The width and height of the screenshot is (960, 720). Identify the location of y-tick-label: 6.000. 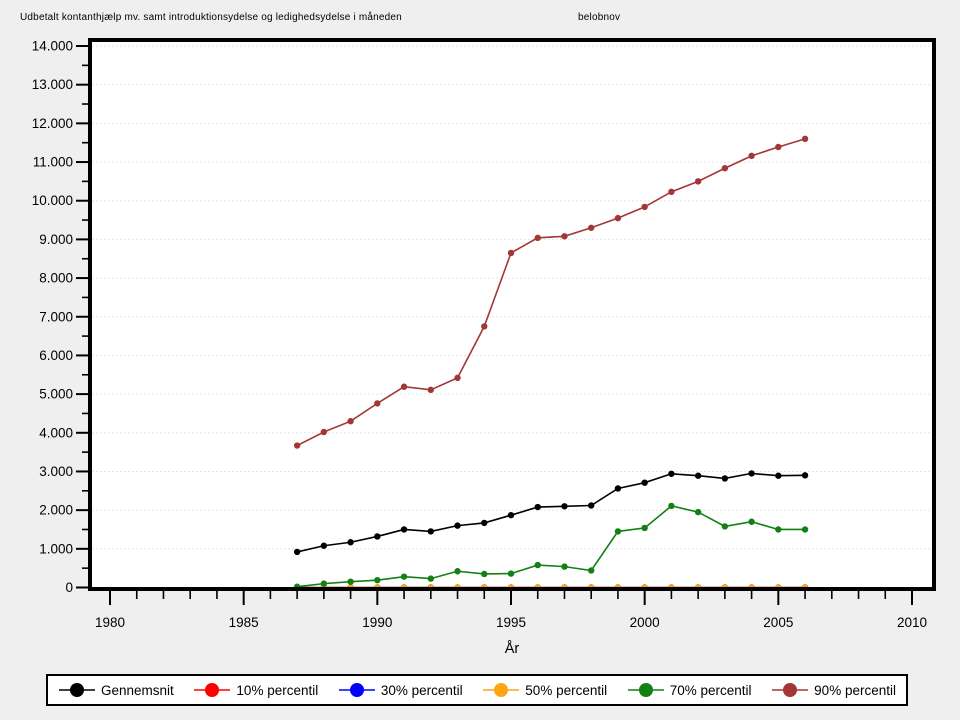
(56, 355).